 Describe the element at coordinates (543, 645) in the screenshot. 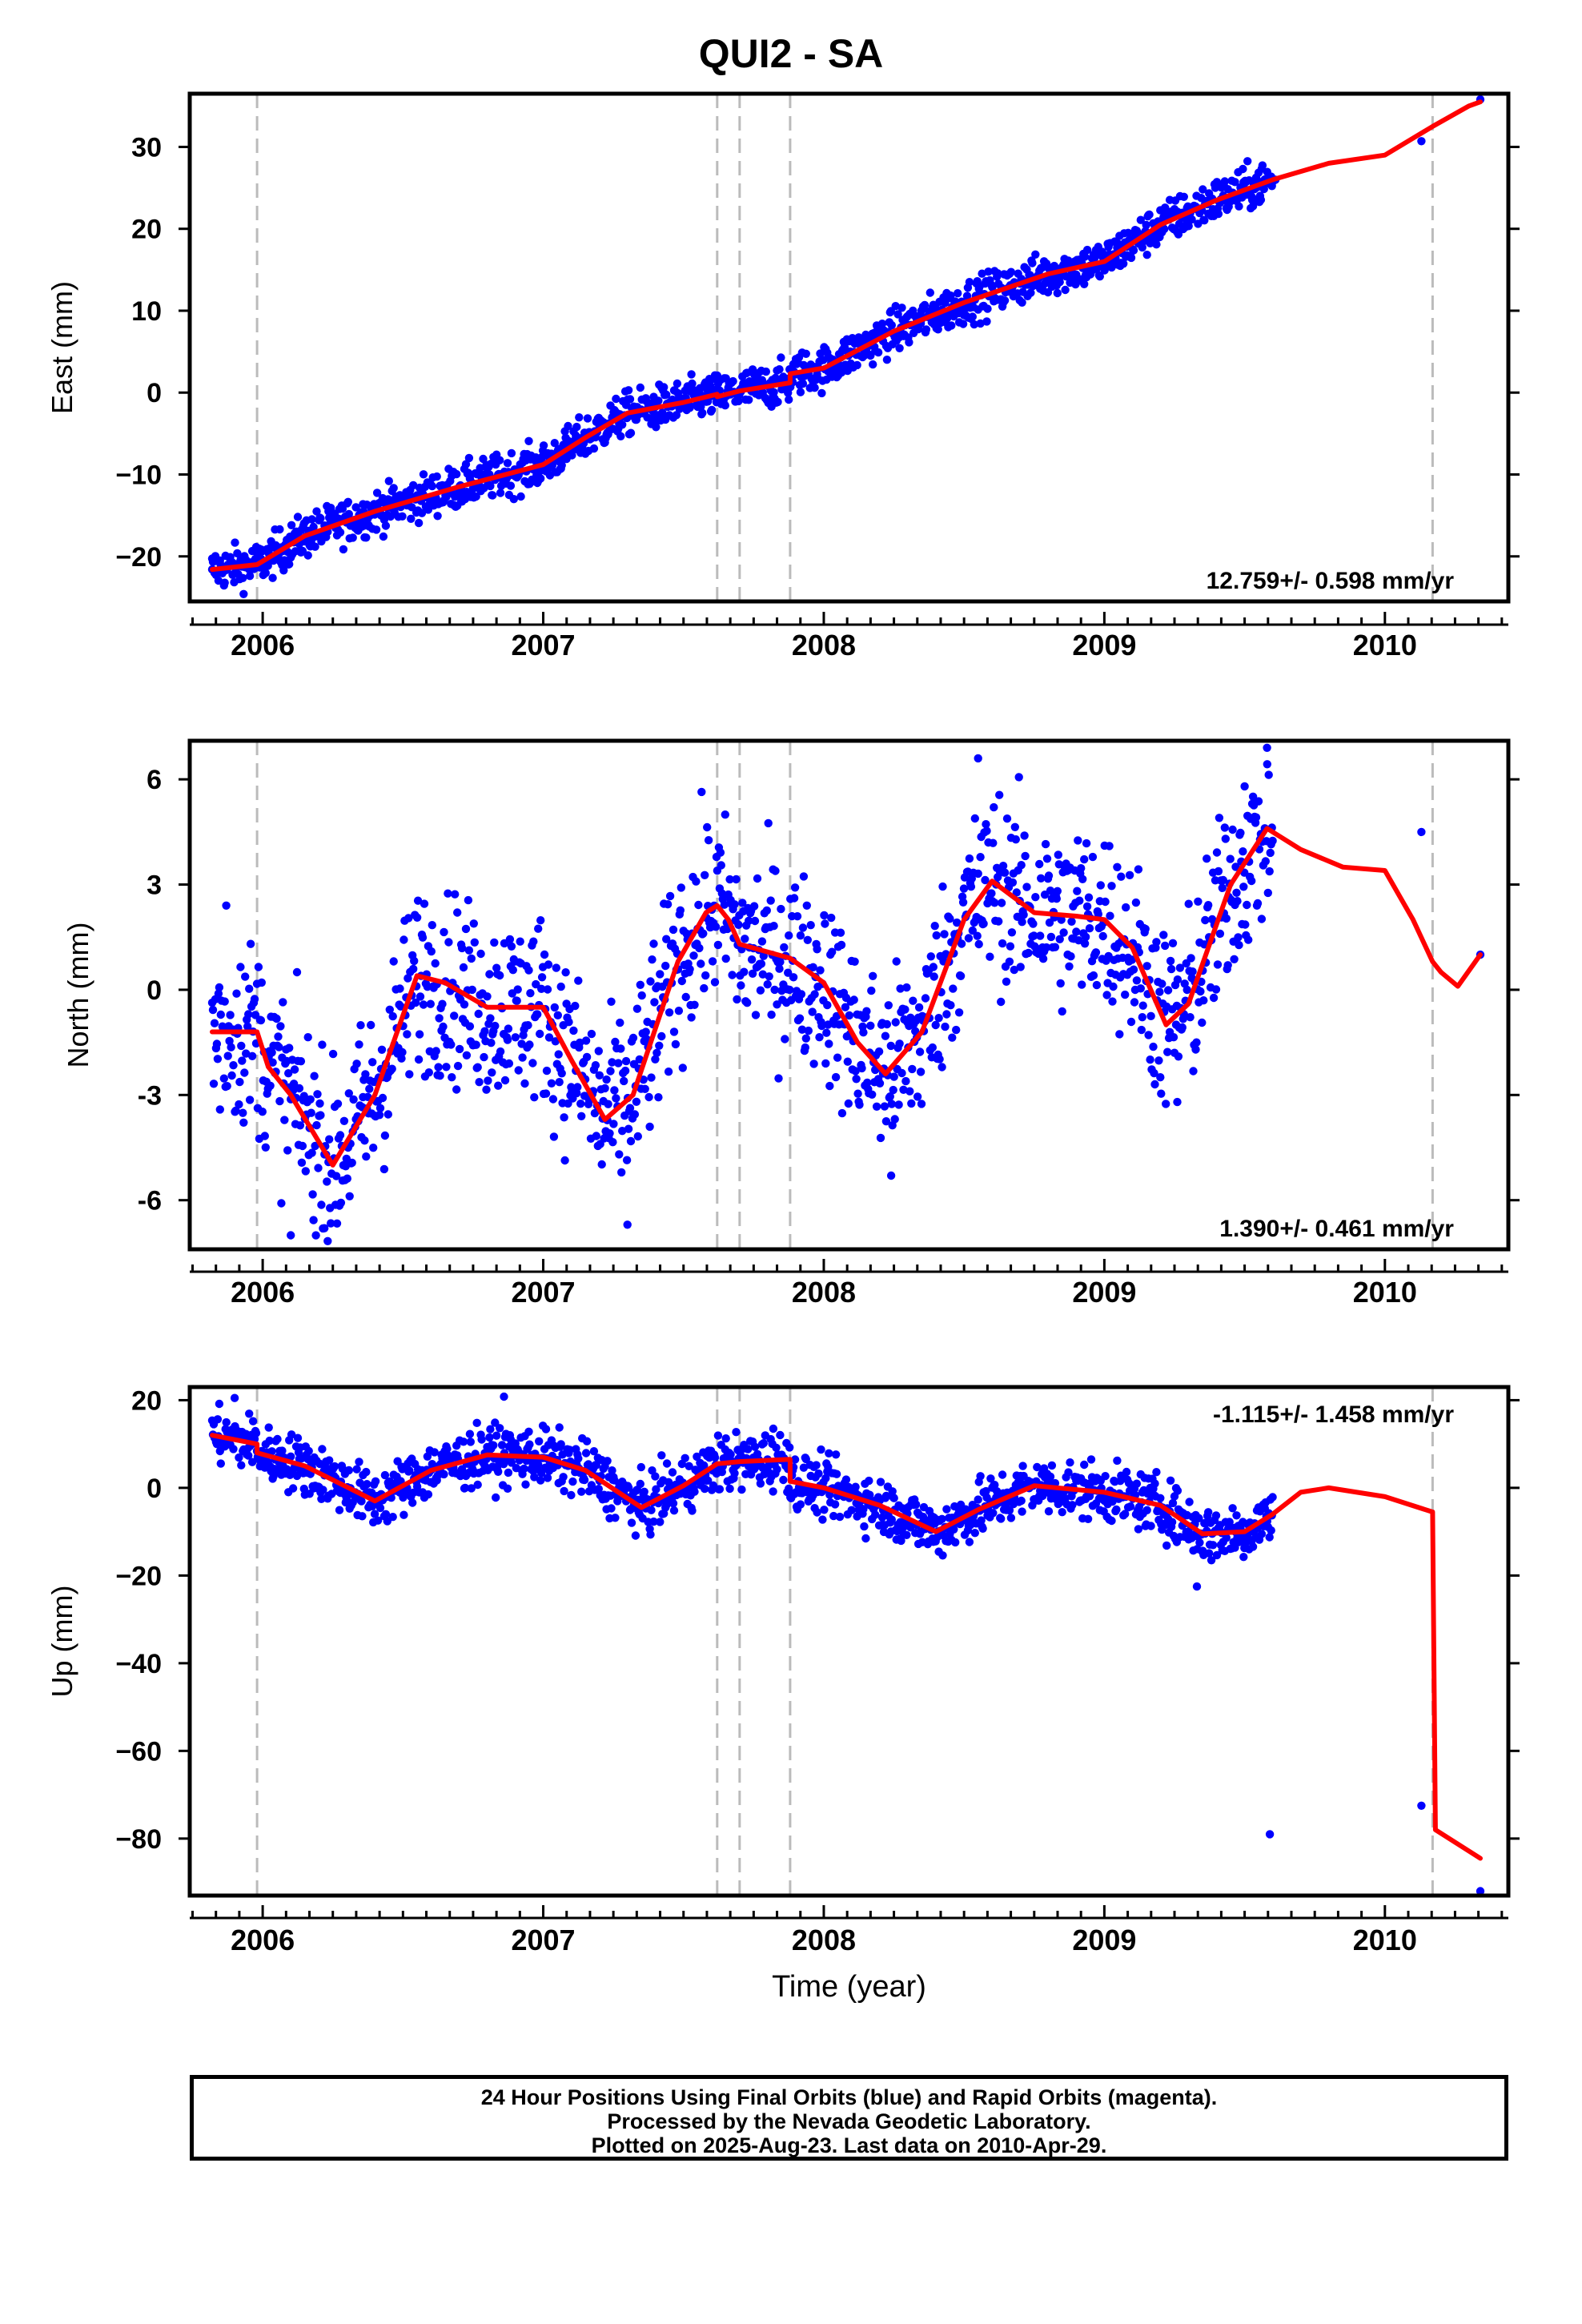

I see `x-tick-label: 2007` at that location.